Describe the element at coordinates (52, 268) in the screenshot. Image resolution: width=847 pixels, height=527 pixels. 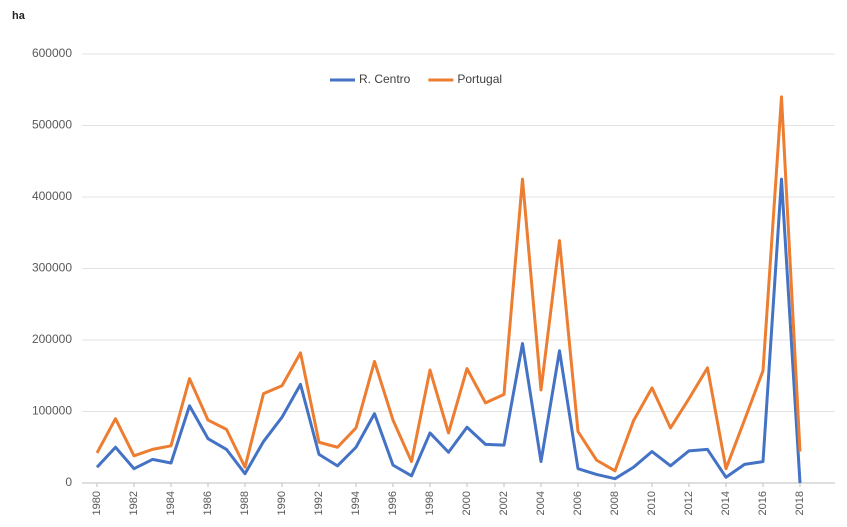
I see `y-tick-label: 300000` at that location.